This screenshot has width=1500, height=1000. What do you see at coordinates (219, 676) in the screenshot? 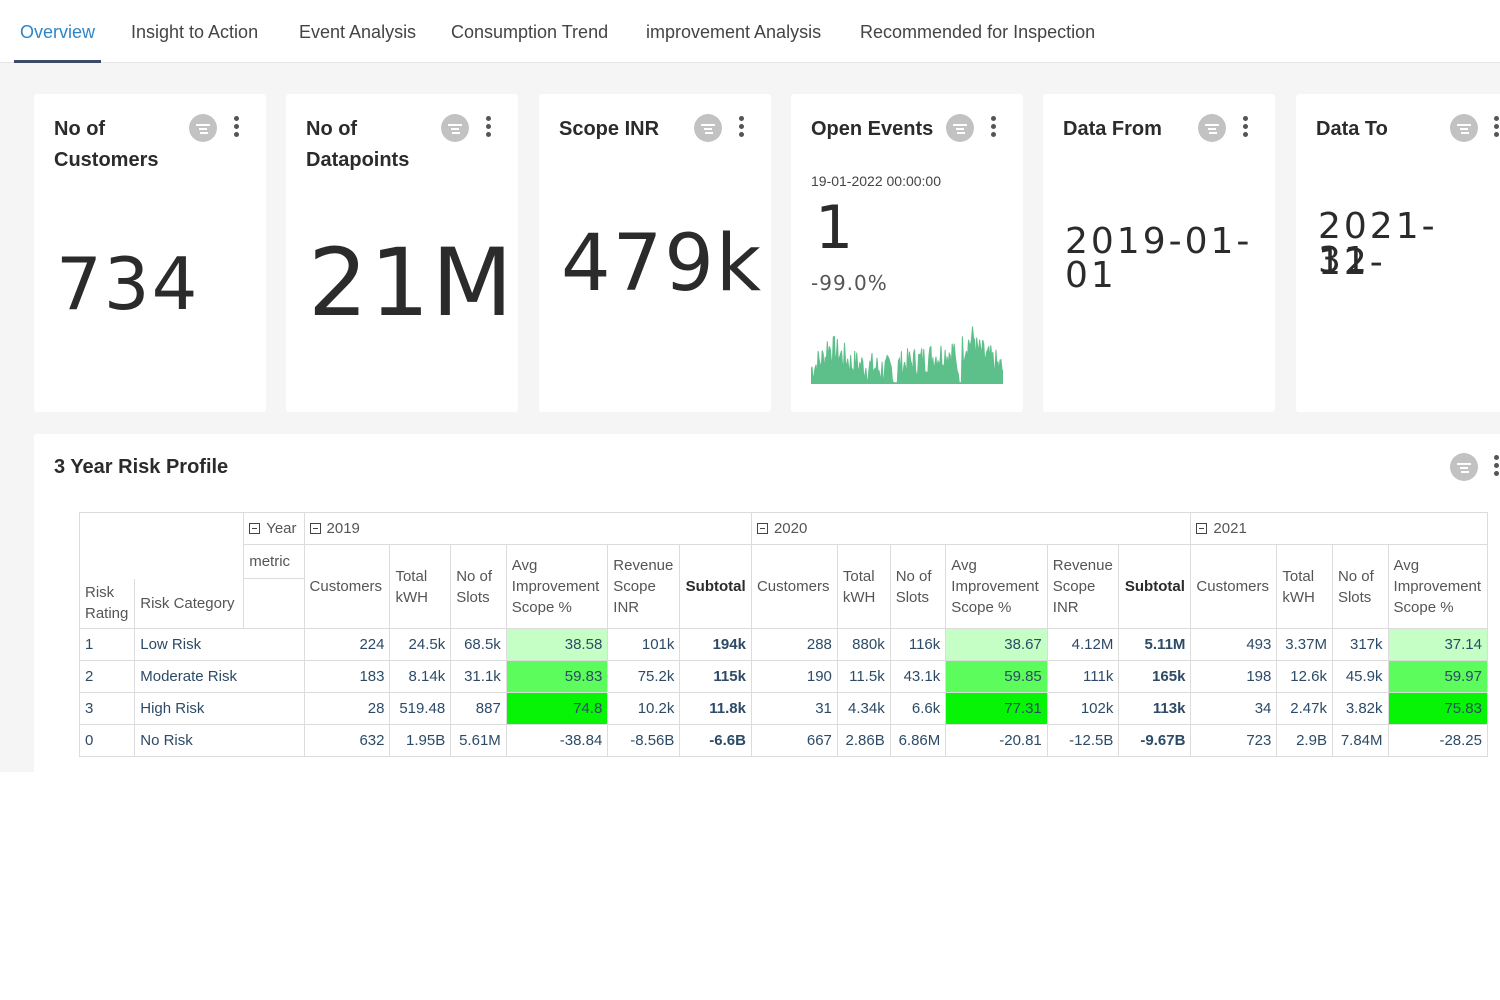
I see `risk-category-cell: Moderate Risk` at bounding box center [219, 676].